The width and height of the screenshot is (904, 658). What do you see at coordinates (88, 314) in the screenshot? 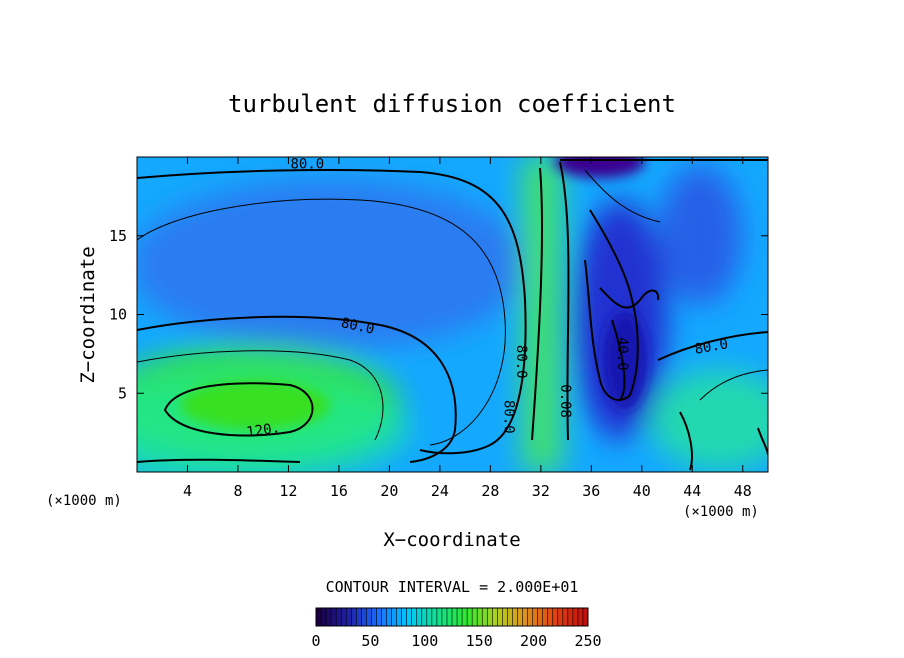
I see `y-axis-label: Z−coordinate` at bounding box center [88, 314].